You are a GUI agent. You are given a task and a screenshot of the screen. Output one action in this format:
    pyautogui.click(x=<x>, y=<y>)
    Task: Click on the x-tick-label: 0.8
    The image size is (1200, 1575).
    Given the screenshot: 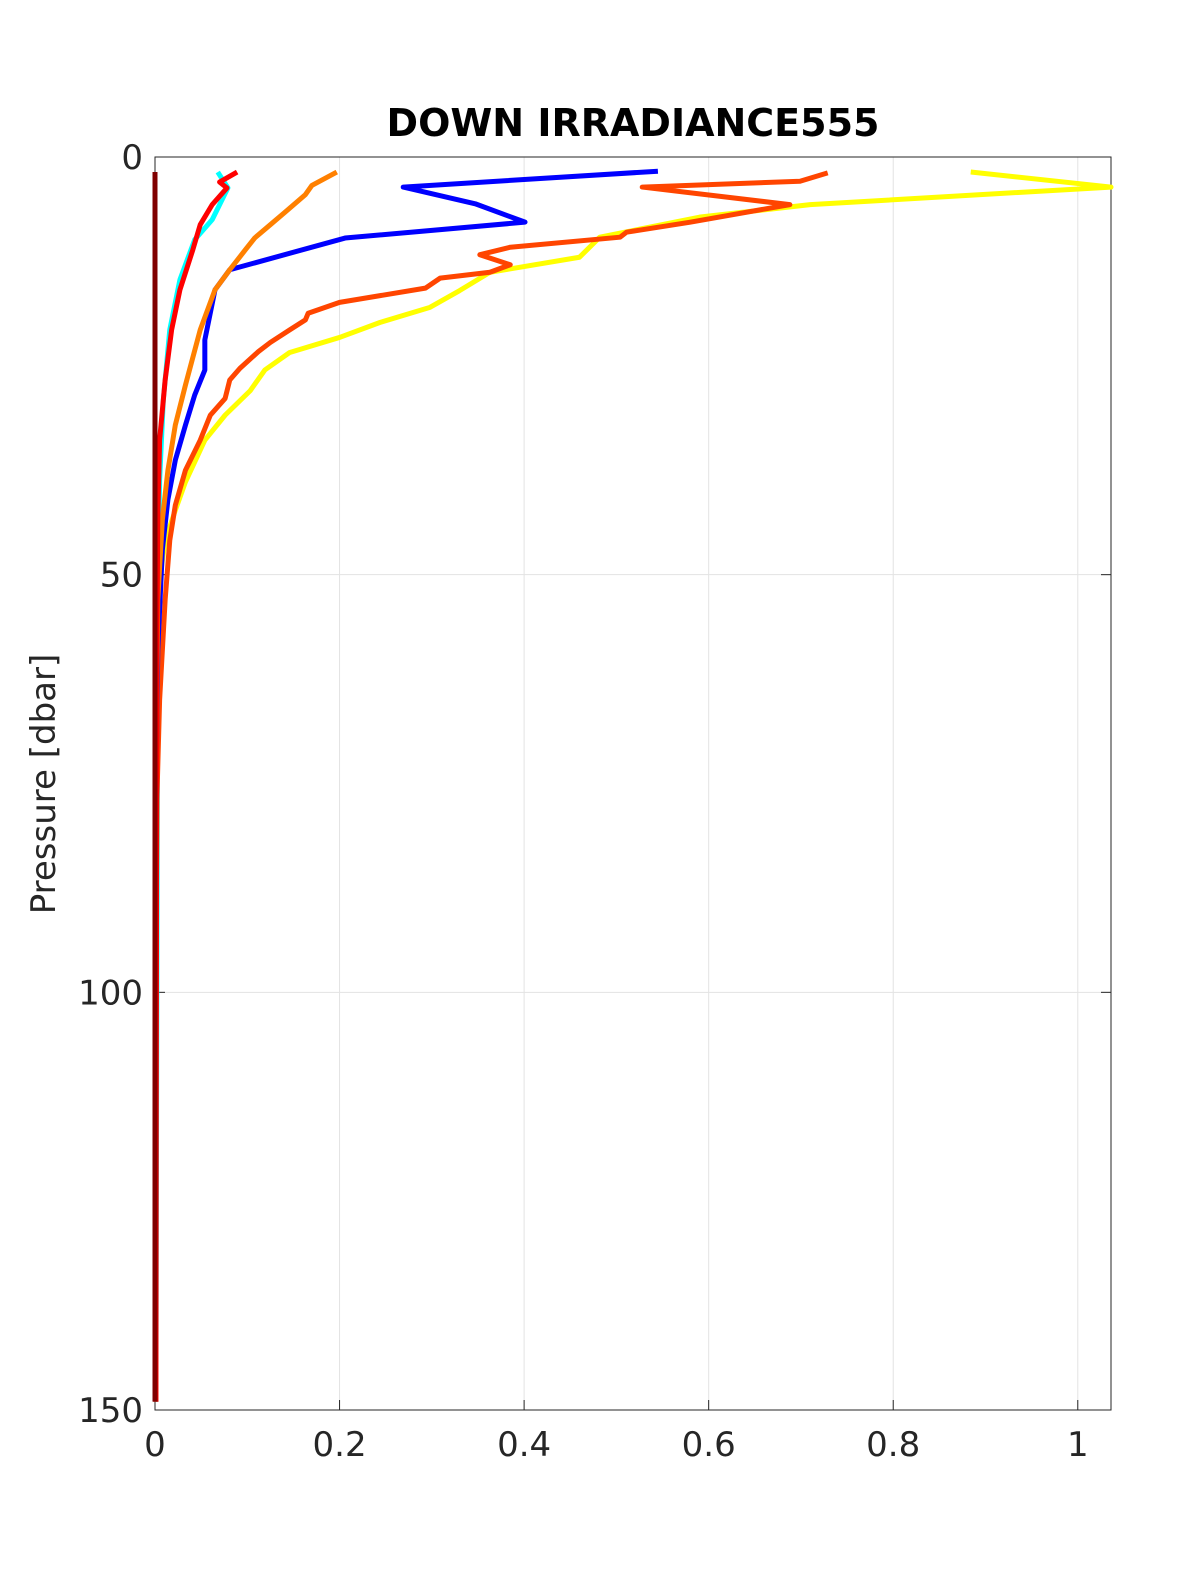 What is the action you would take?
    pyautogui.click(x=893, y=1445)
    